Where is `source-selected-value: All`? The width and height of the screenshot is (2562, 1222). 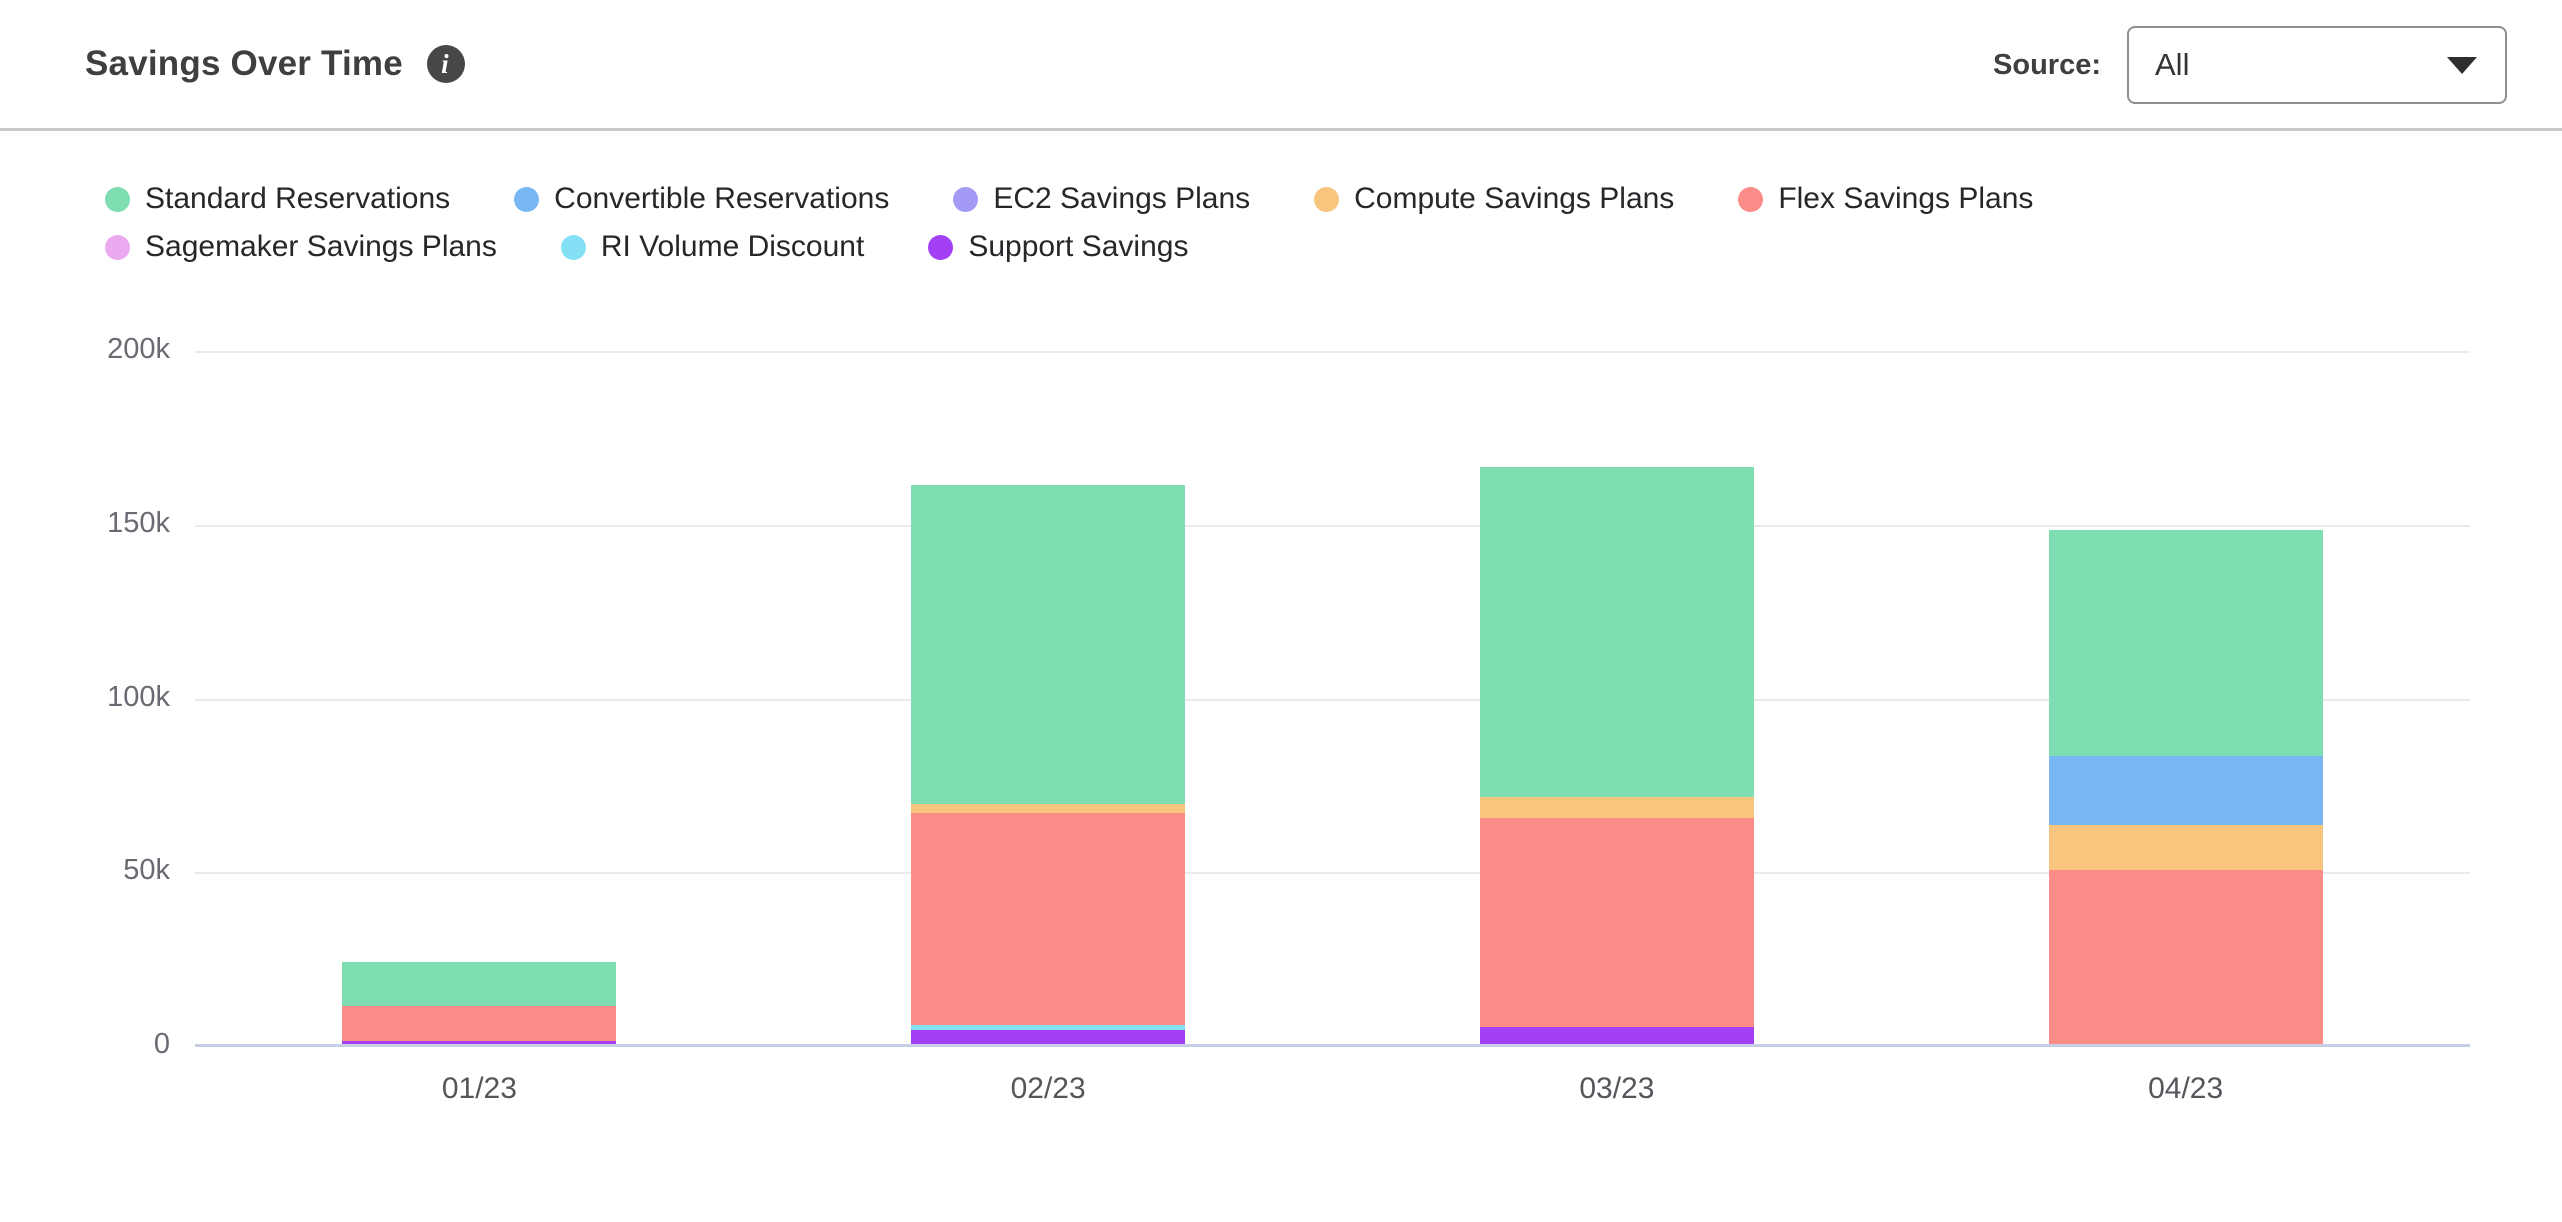
source-selected-value: All is located at coordinates (2172, 64).